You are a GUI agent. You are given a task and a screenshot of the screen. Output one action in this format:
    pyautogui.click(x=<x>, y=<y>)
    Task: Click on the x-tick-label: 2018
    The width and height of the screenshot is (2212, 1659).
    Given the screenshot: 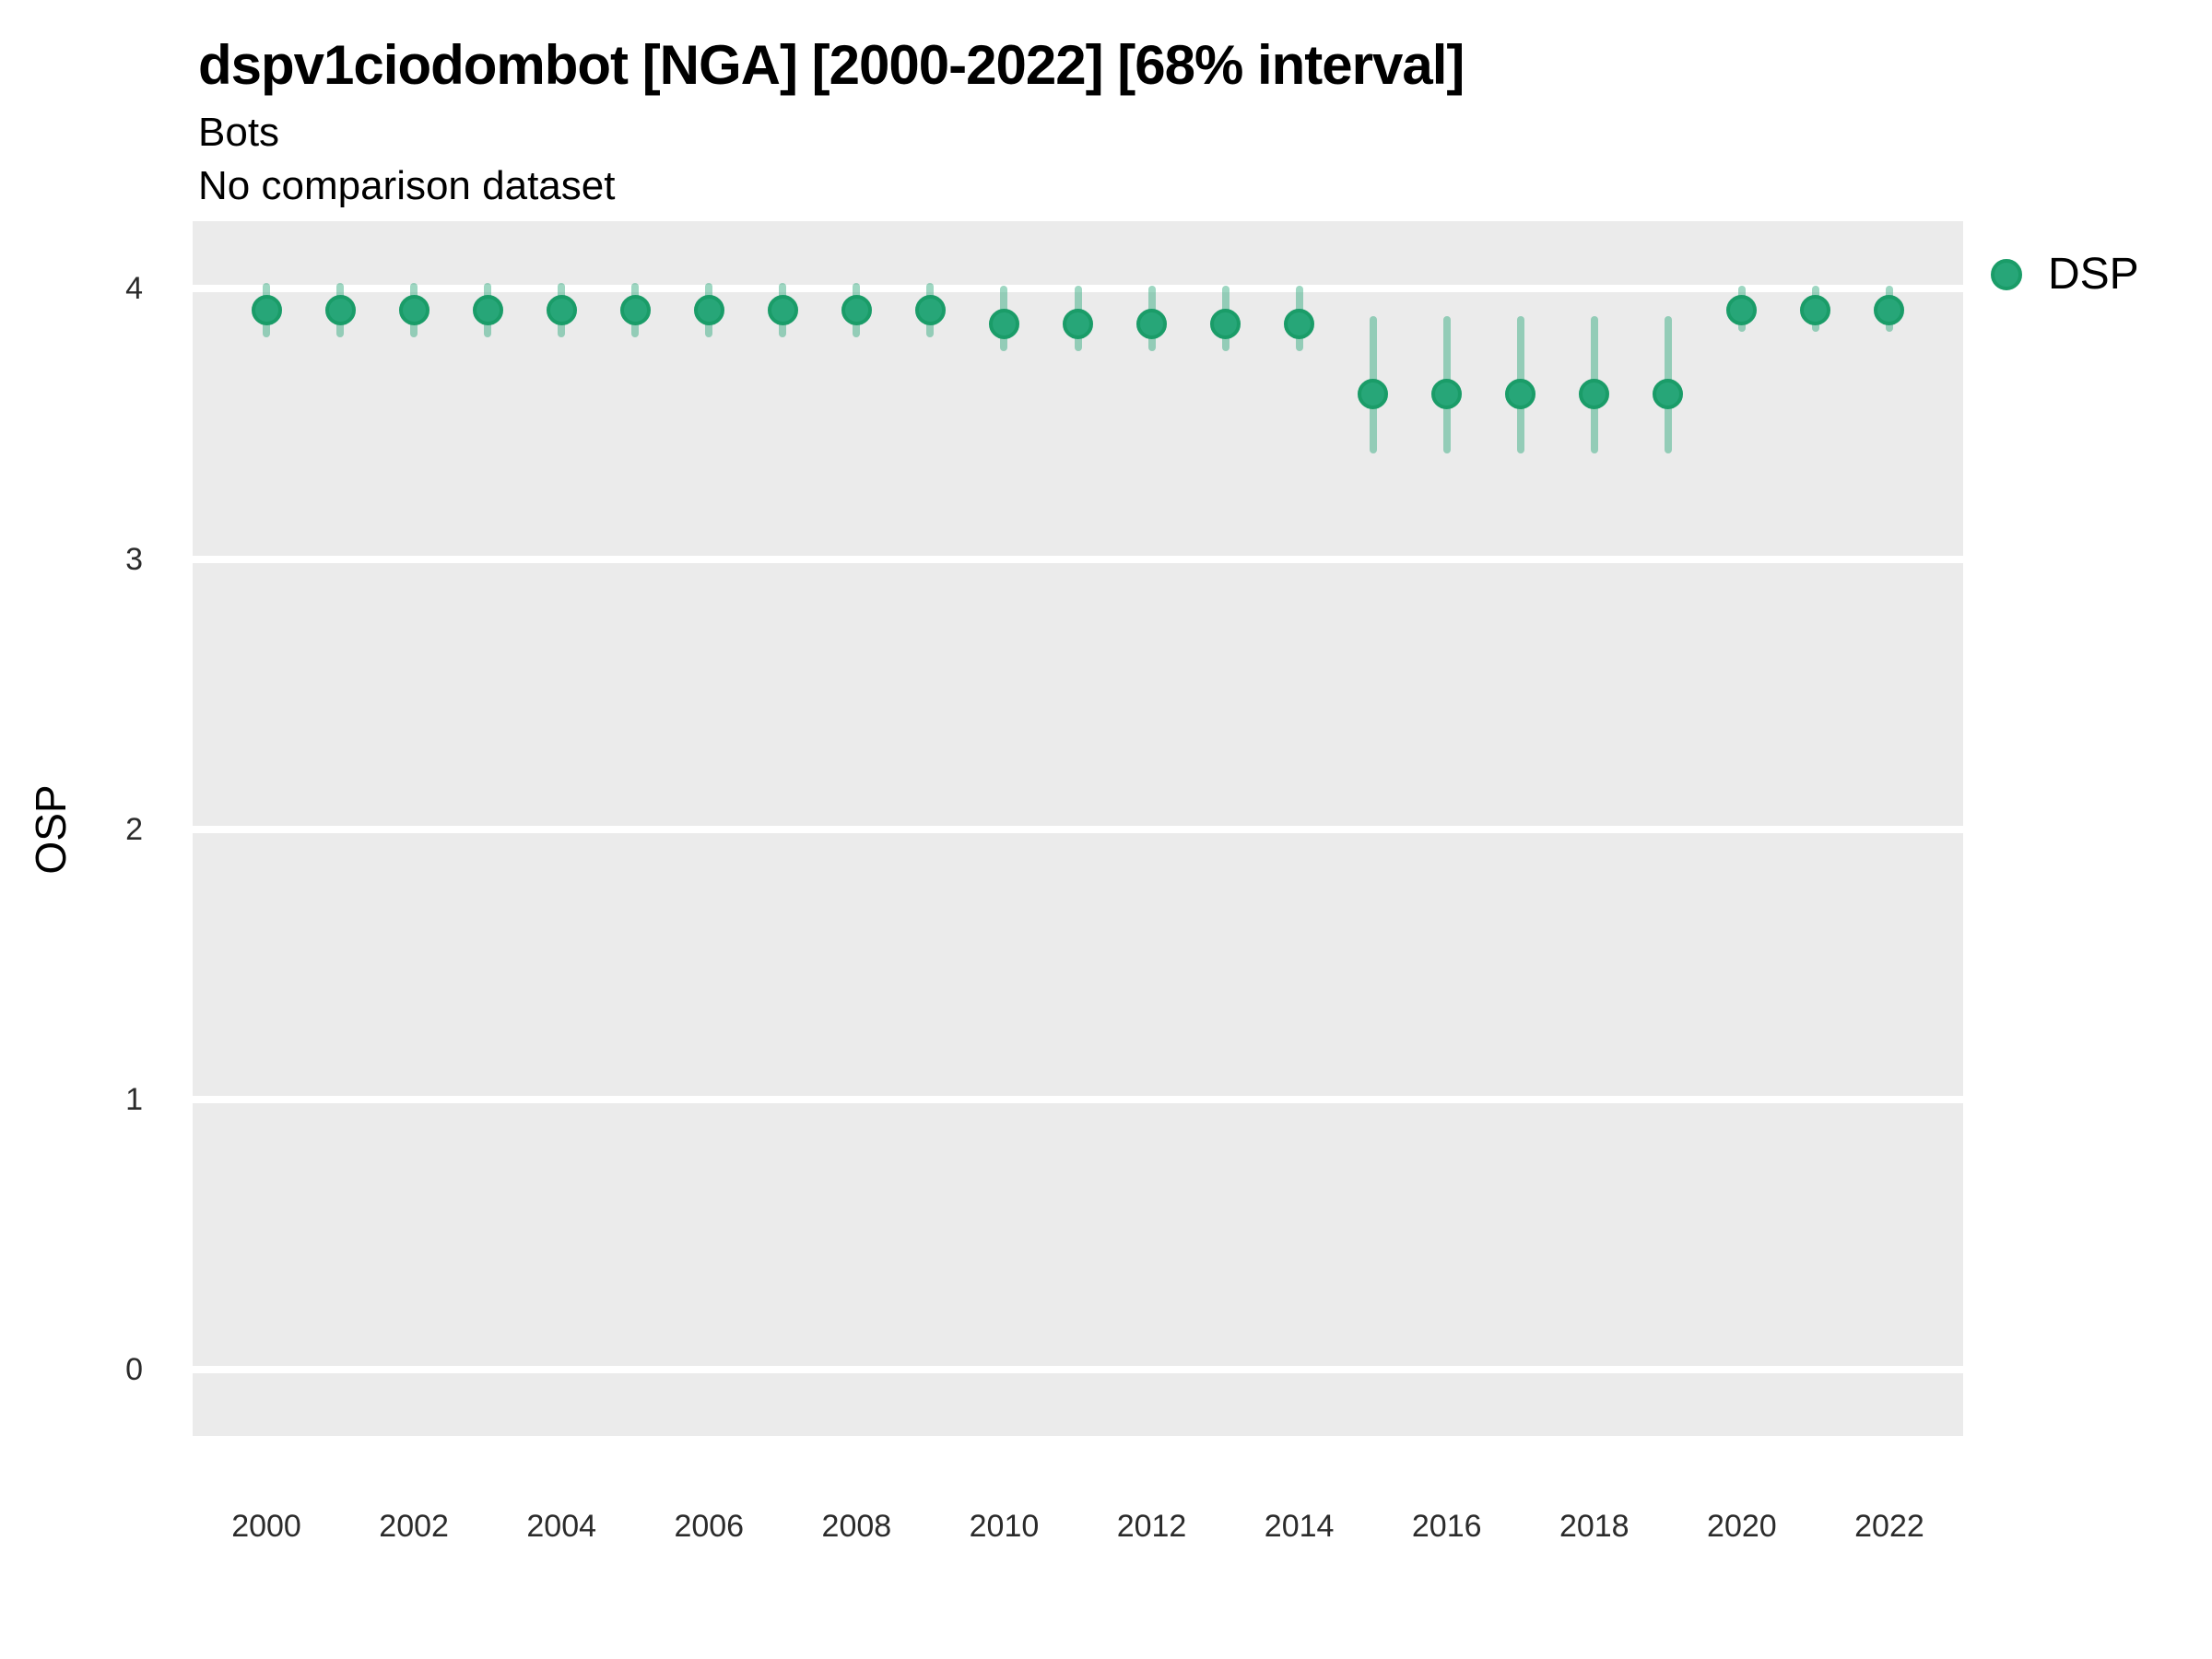 What is the action you would take?
    pyautogui.click(x=1594, y=1526)
    